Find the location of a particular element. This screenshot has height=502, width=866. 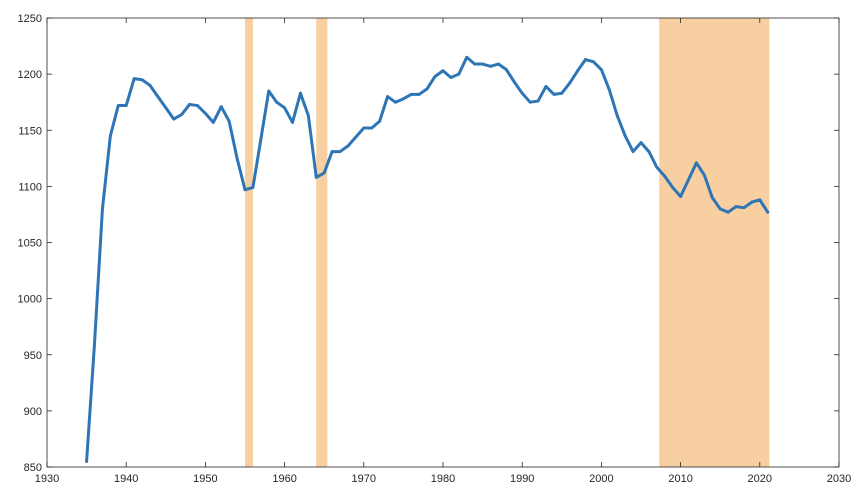

x-tick-label: 2000 is located at coordinates (601, 479).